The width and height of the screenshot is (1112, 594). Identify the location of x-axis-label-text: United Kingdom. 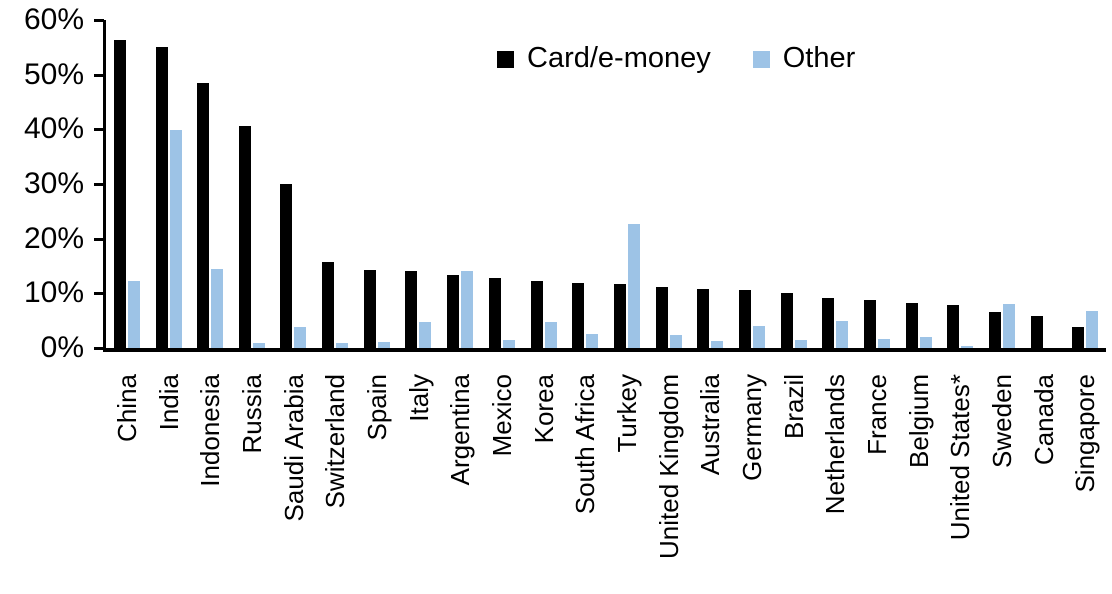
(669, 466).